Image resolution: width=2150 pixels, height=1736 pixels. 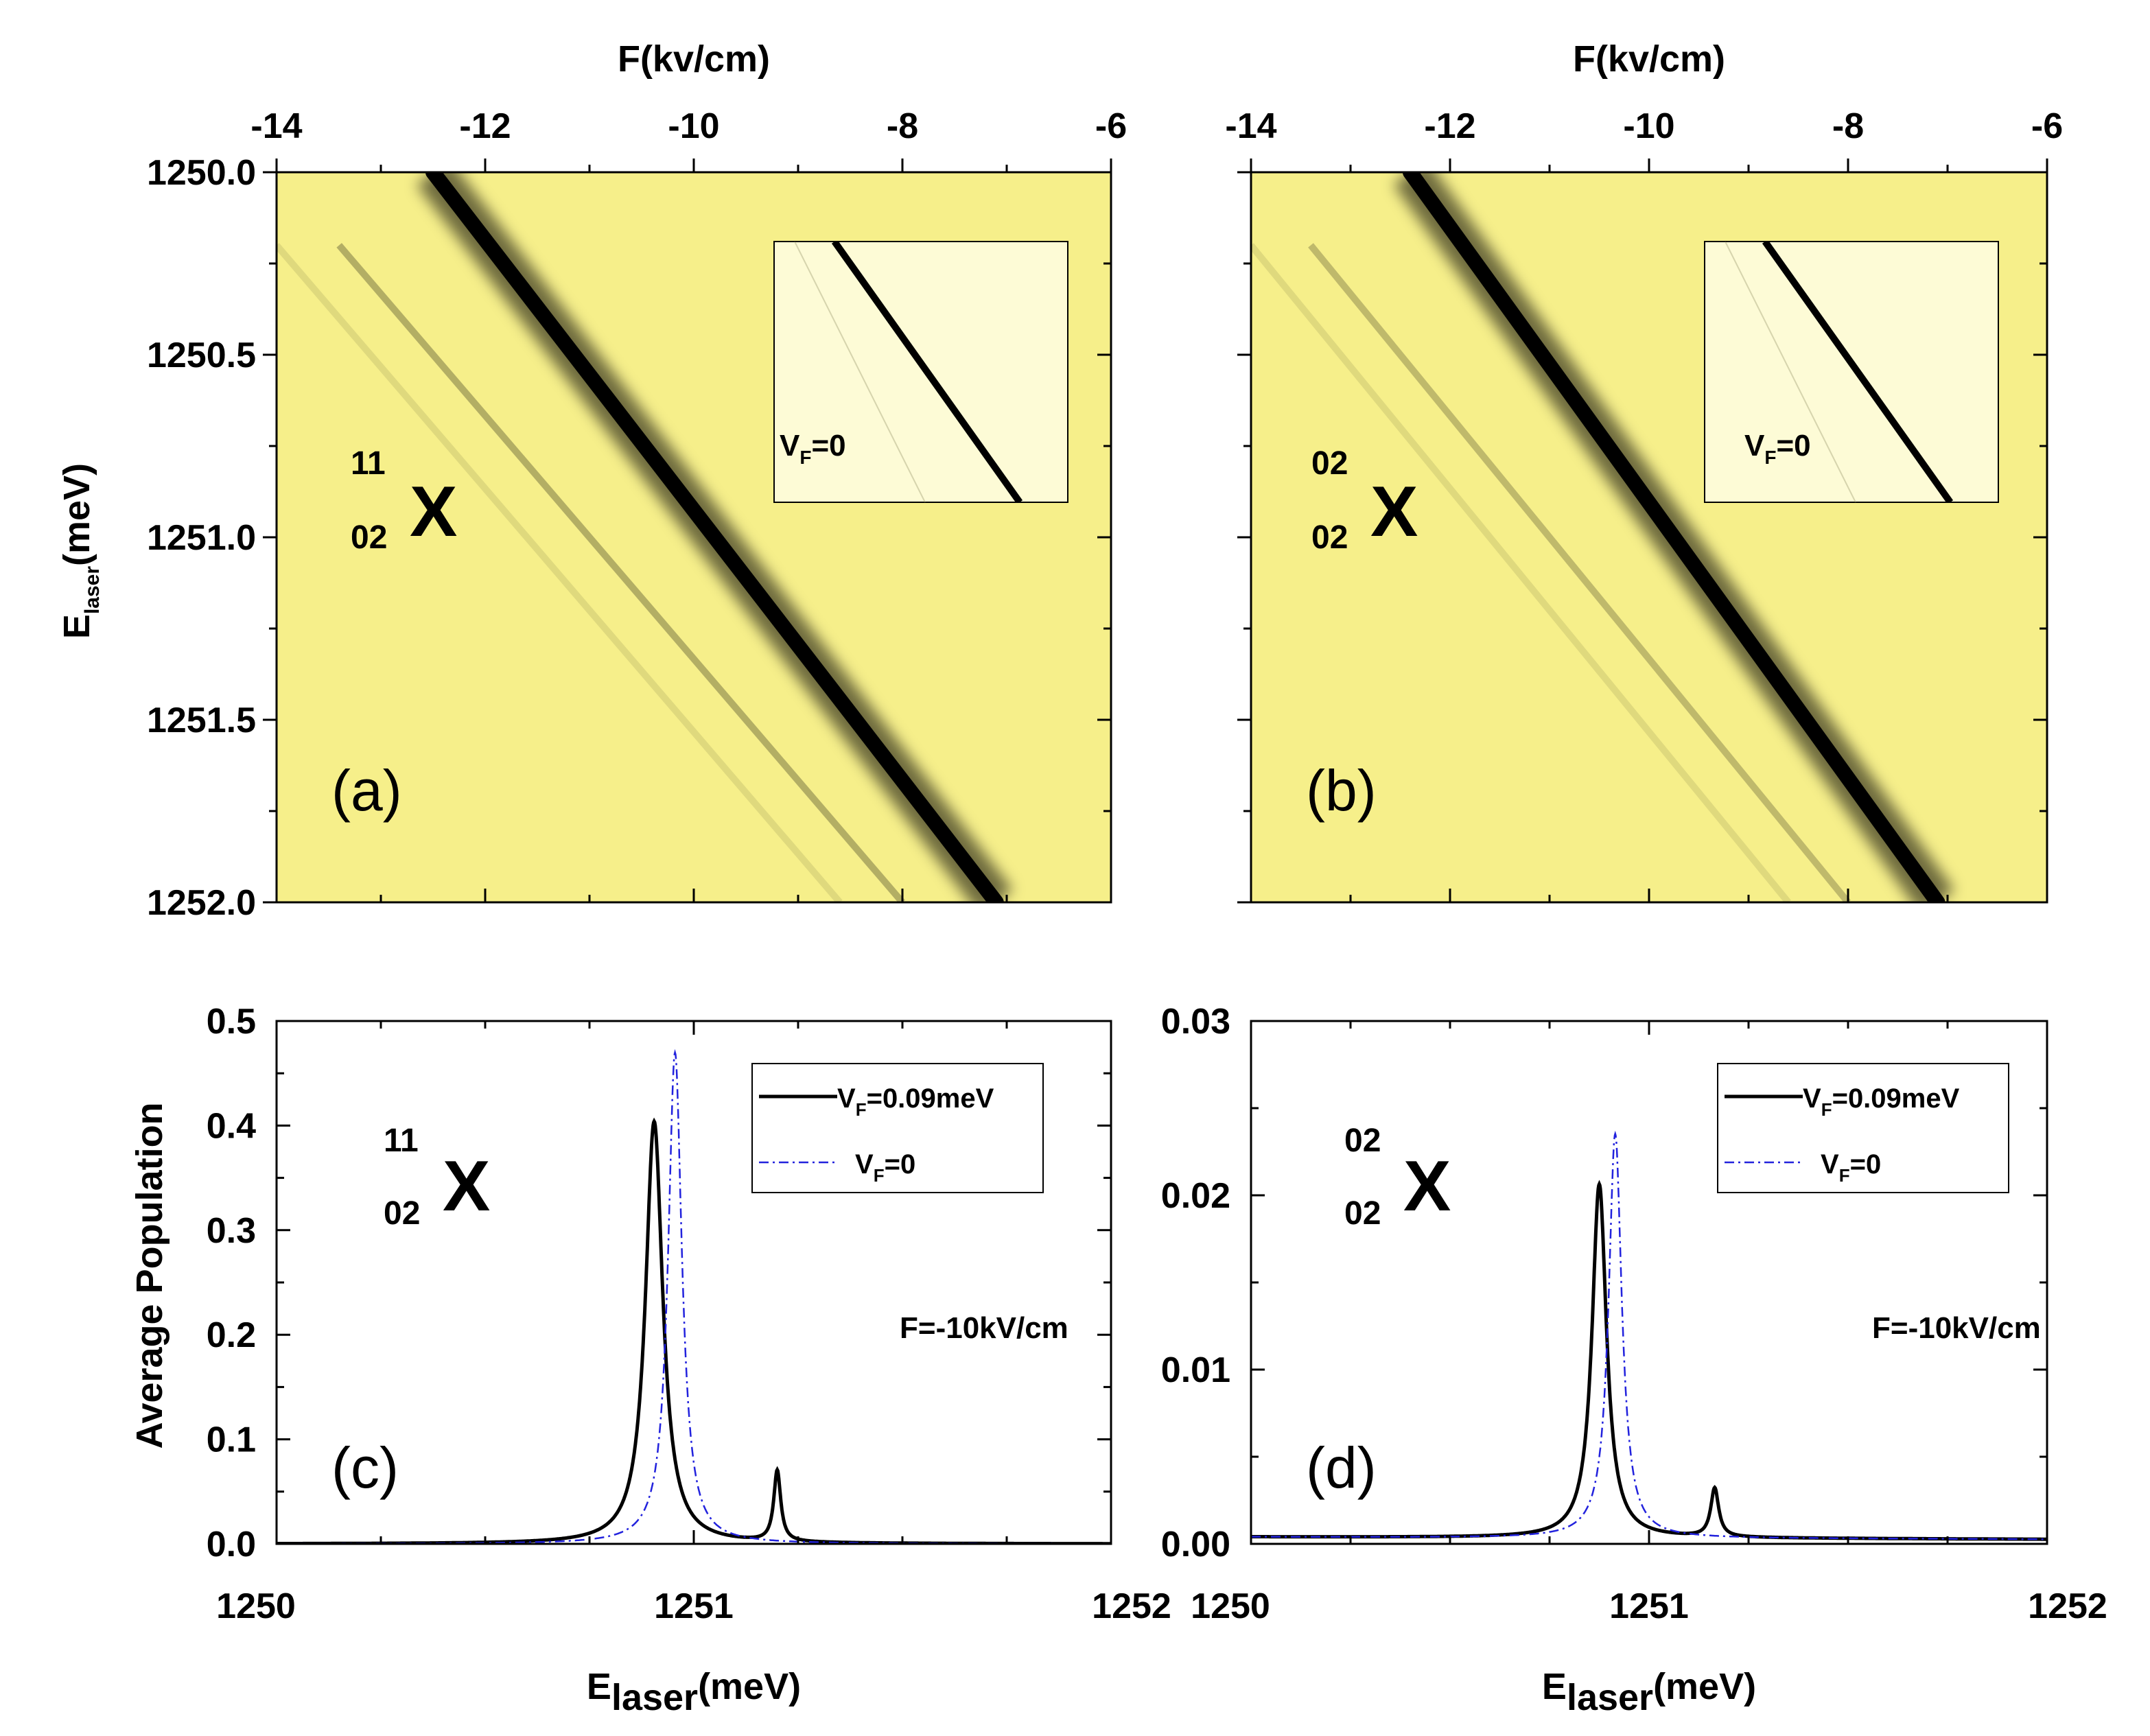 What do you see at coordinates (231, 1022) in the screenshot?
I see `y-tick-label: 0.5` at bounding box center [231, 1022].